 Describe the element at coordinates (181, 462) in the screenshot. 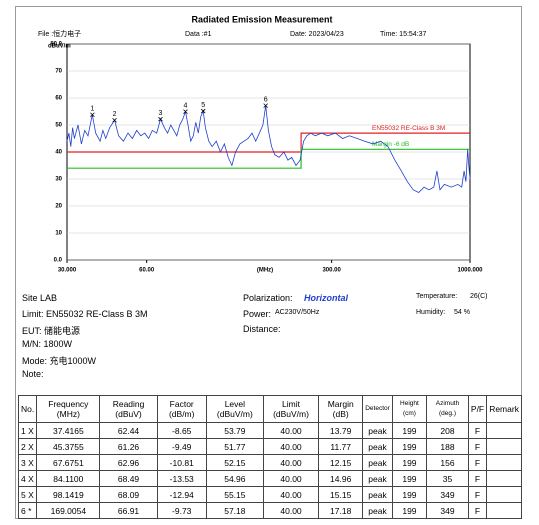

I see `table-cell: -10.81` at that location.